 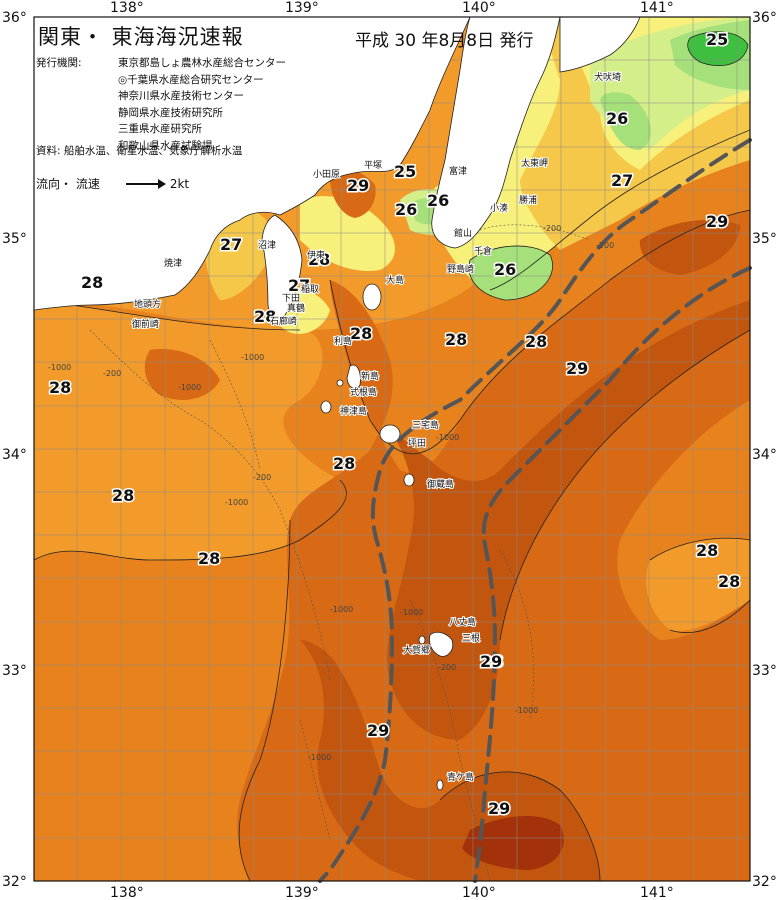 What do you see at coordinates (458, 171) in the screenshot?
I see `place-label: 富津` at bounding box center [458, 171].